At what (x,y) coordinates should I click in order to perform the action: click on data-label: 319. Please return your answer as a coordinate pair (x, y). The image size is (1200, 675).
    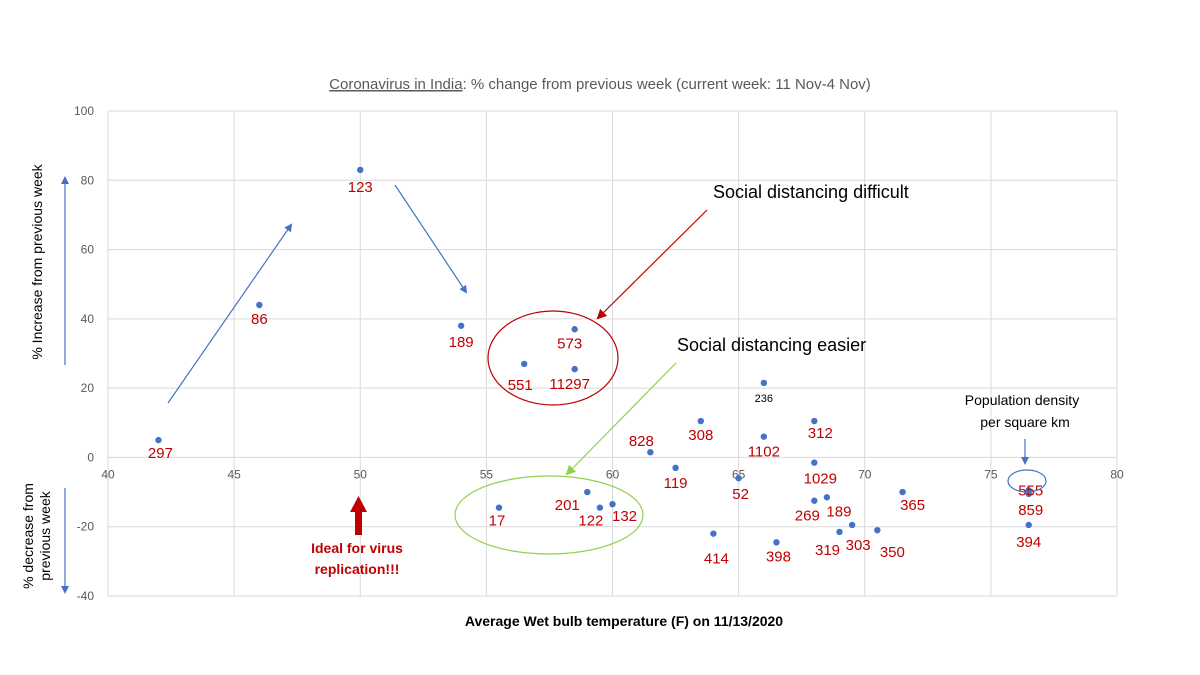
    Looking at the image, I should click on (827, 550).